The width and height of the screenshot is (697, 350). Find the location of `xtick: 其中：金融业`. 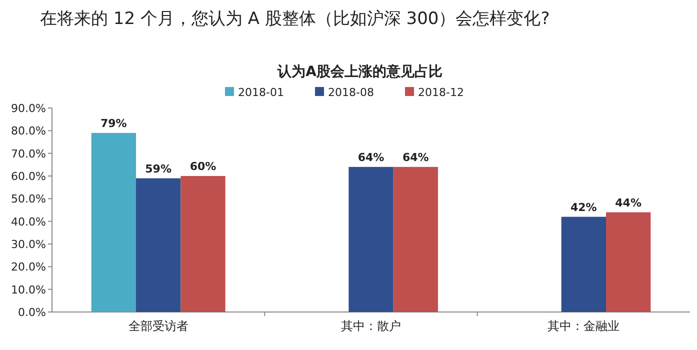

xtick: 其中：金融业 is located at coordinates (584, 326).